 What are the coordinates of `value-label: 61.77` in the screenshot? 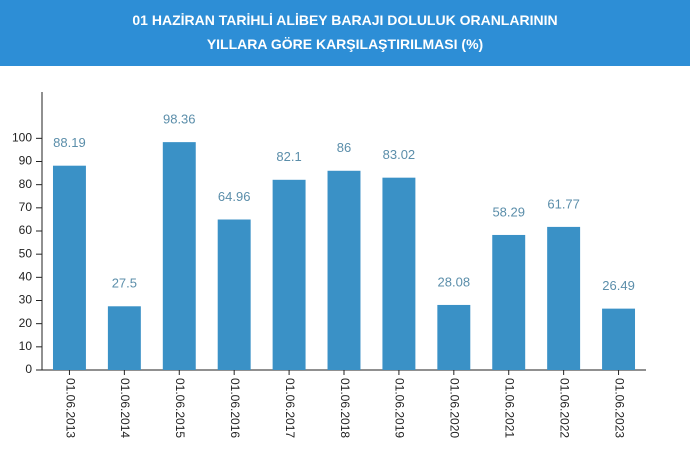 It's located at (563, 203).